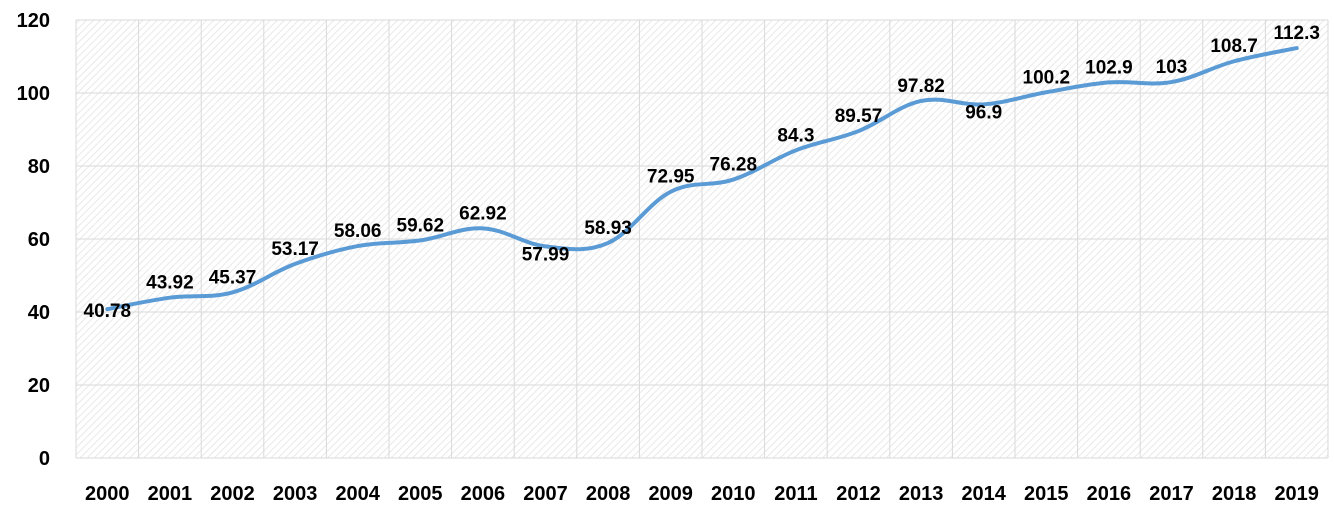 This screenshot has width=1334, height=511. What do you see at coordinates (608, 494) in the screenshot?
I see `x-tick-label: 2008` at bounding box center [608, 494].